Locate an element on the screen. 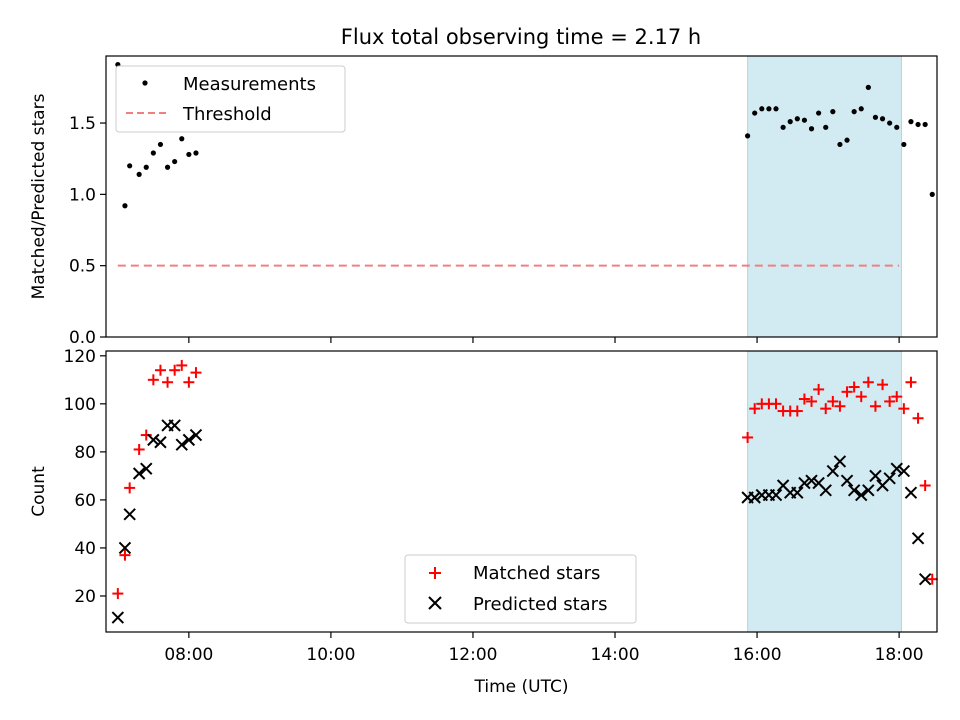 The width and height of the screenshot is (960, 720). x-tick-label: 16:00 is located at coordinates (757, 655).